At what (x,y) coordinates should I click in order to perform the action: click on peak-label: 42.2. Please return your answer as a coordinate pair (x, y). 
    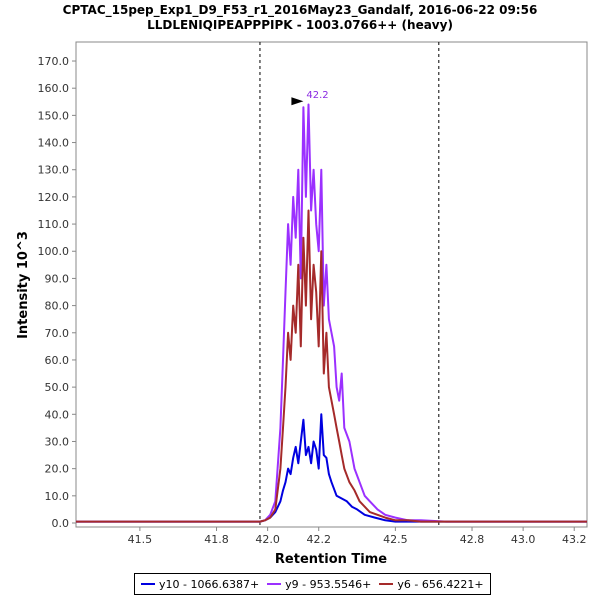
    Looking at the image, I should click on (317, 95).